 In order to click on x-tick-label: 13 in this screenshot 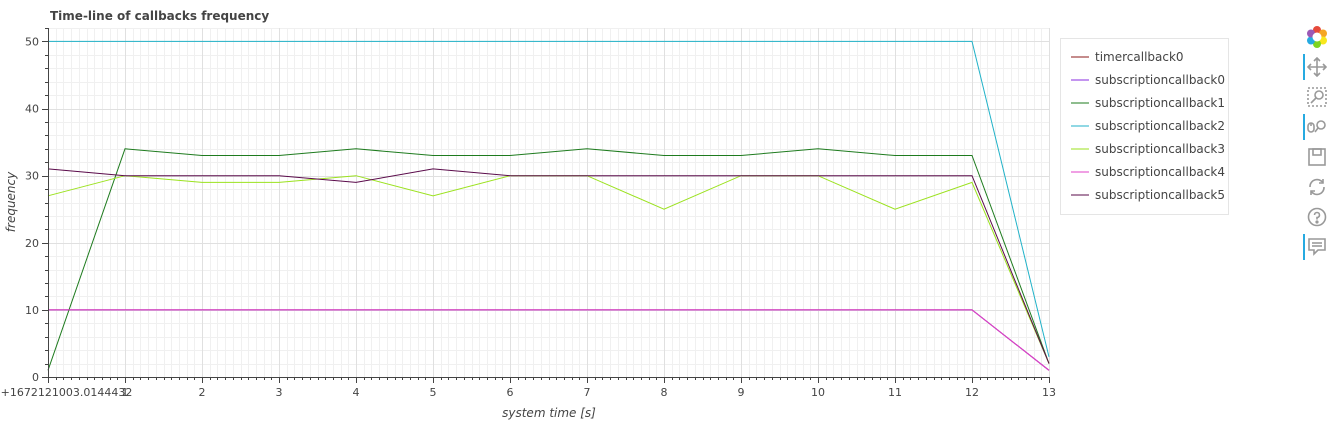, I will do `click(1049, 392)`.